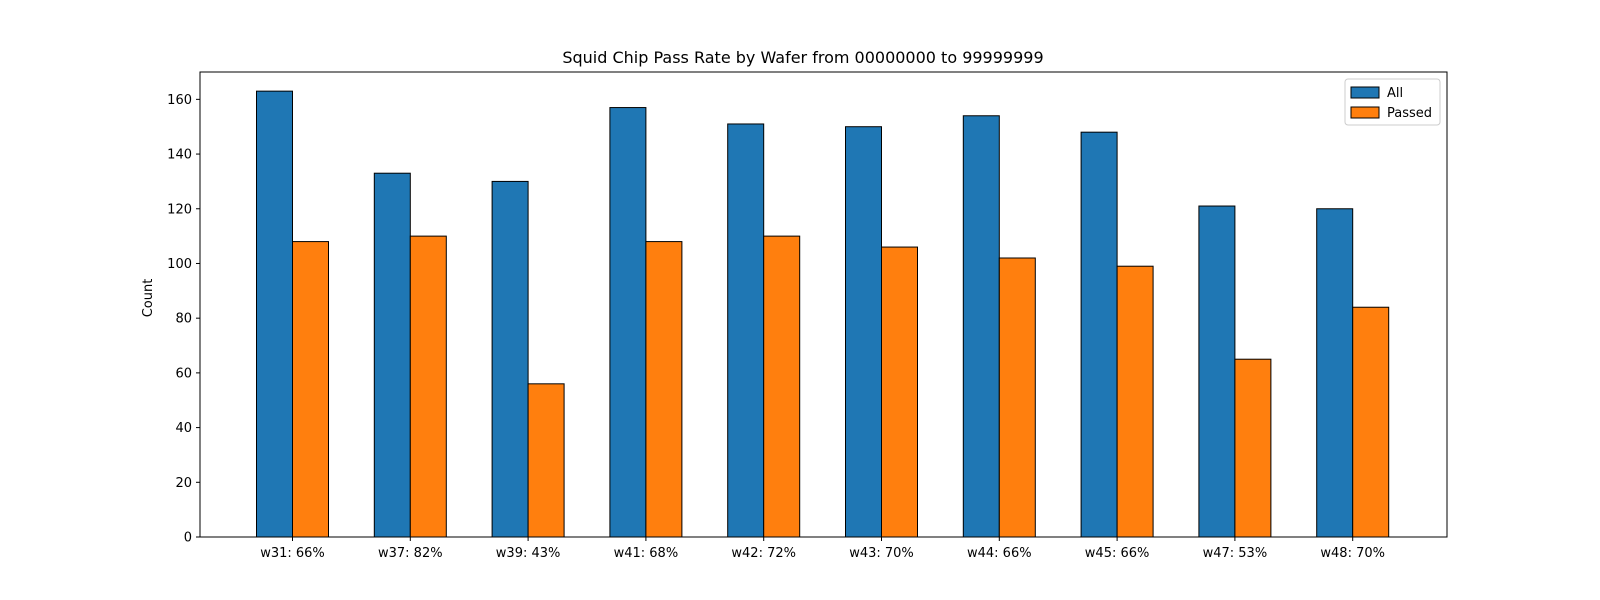 The image size is (1600, 600). What do you see at coordinates (1409, 113) in the screenshot?
I see `legend-label-passed: Passed` at bounding box center [1409, 113].